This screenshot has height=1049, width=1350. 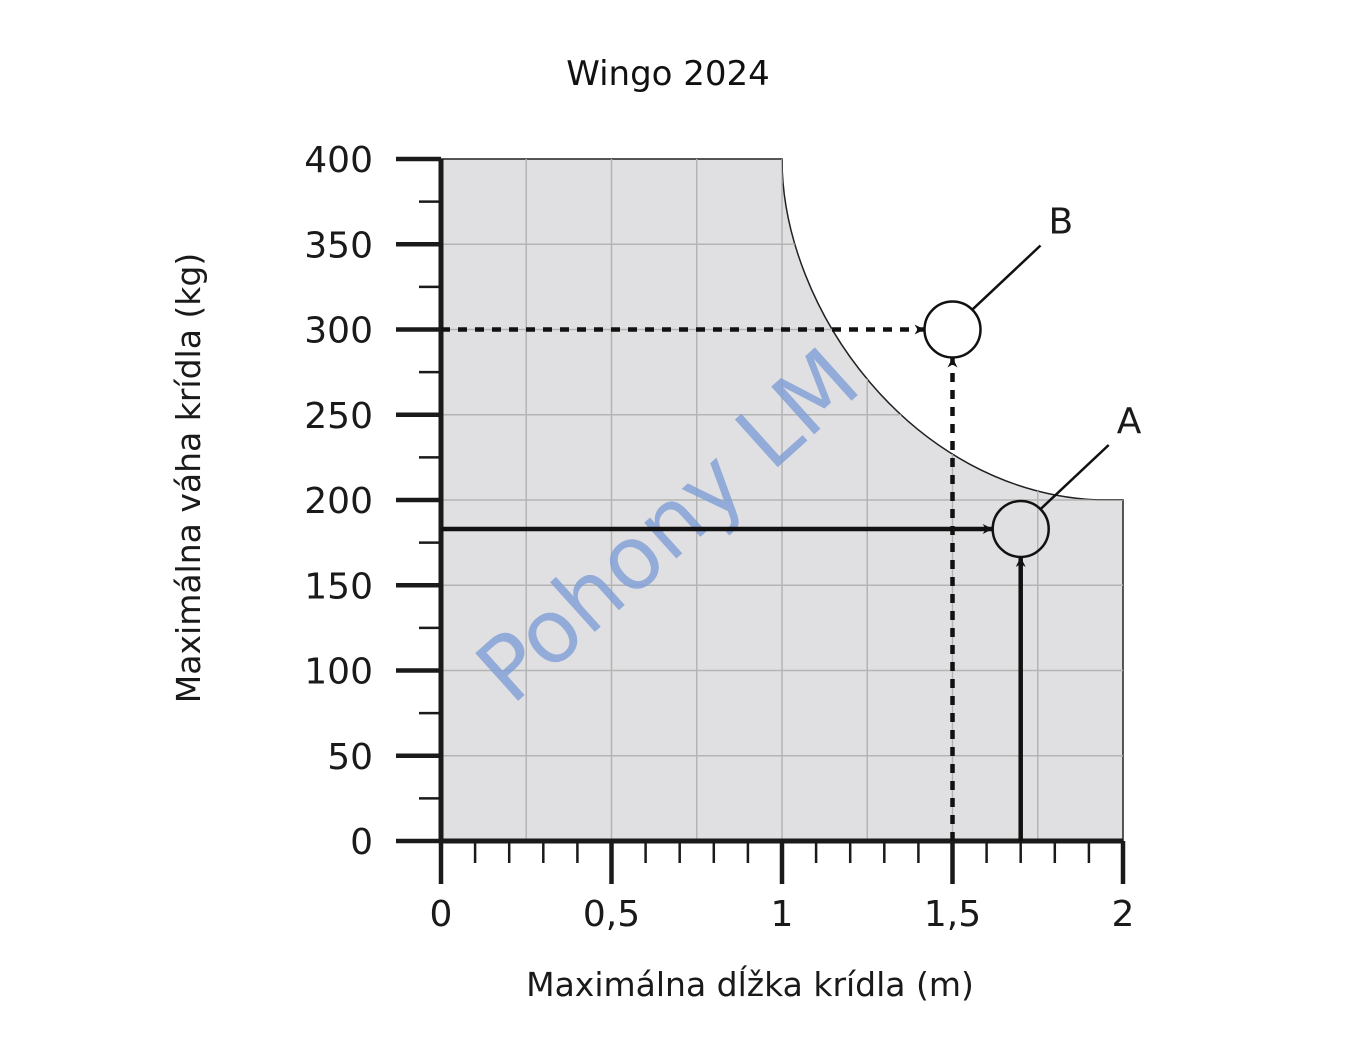 I want to click on x-tick-label: 1, so click(x=782, y=914).